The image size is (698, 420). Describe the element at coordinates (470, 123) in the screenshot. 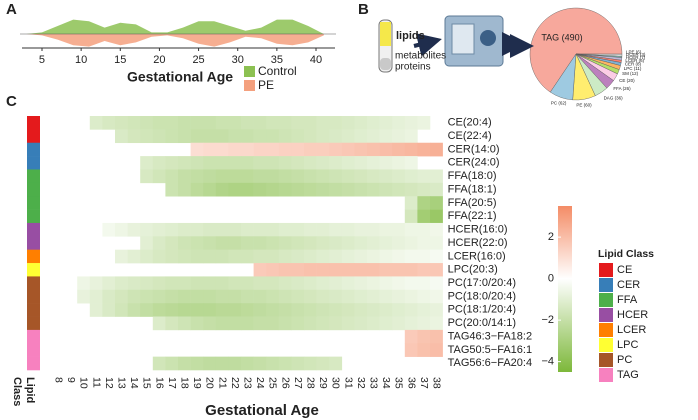

I see `row-label: CE(20:4)` at that location.